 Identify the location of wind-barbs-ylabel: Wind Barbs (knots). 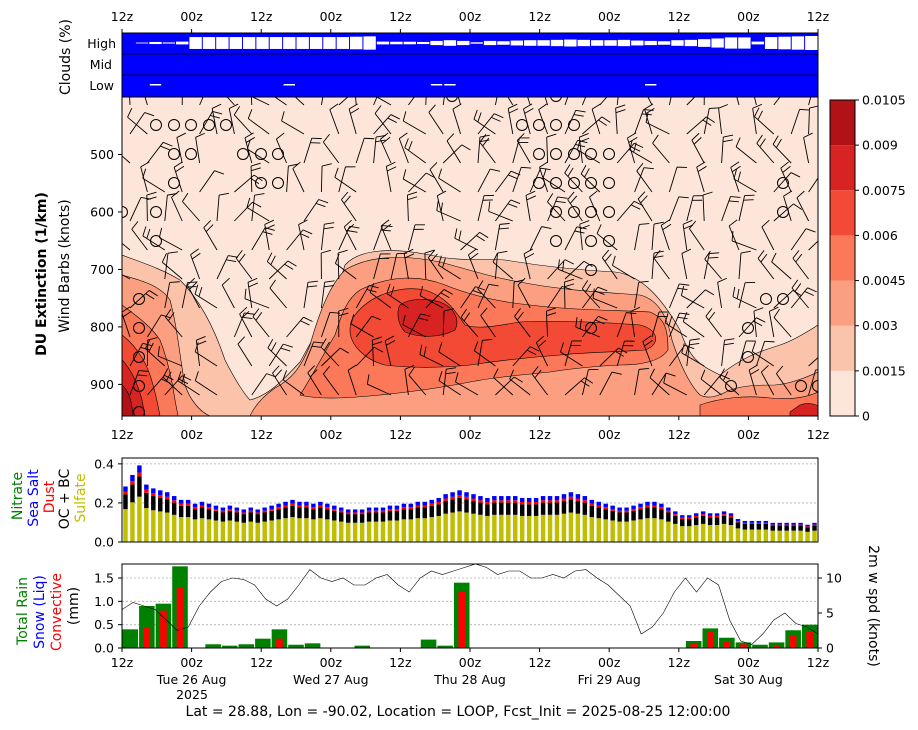
(65, 265).